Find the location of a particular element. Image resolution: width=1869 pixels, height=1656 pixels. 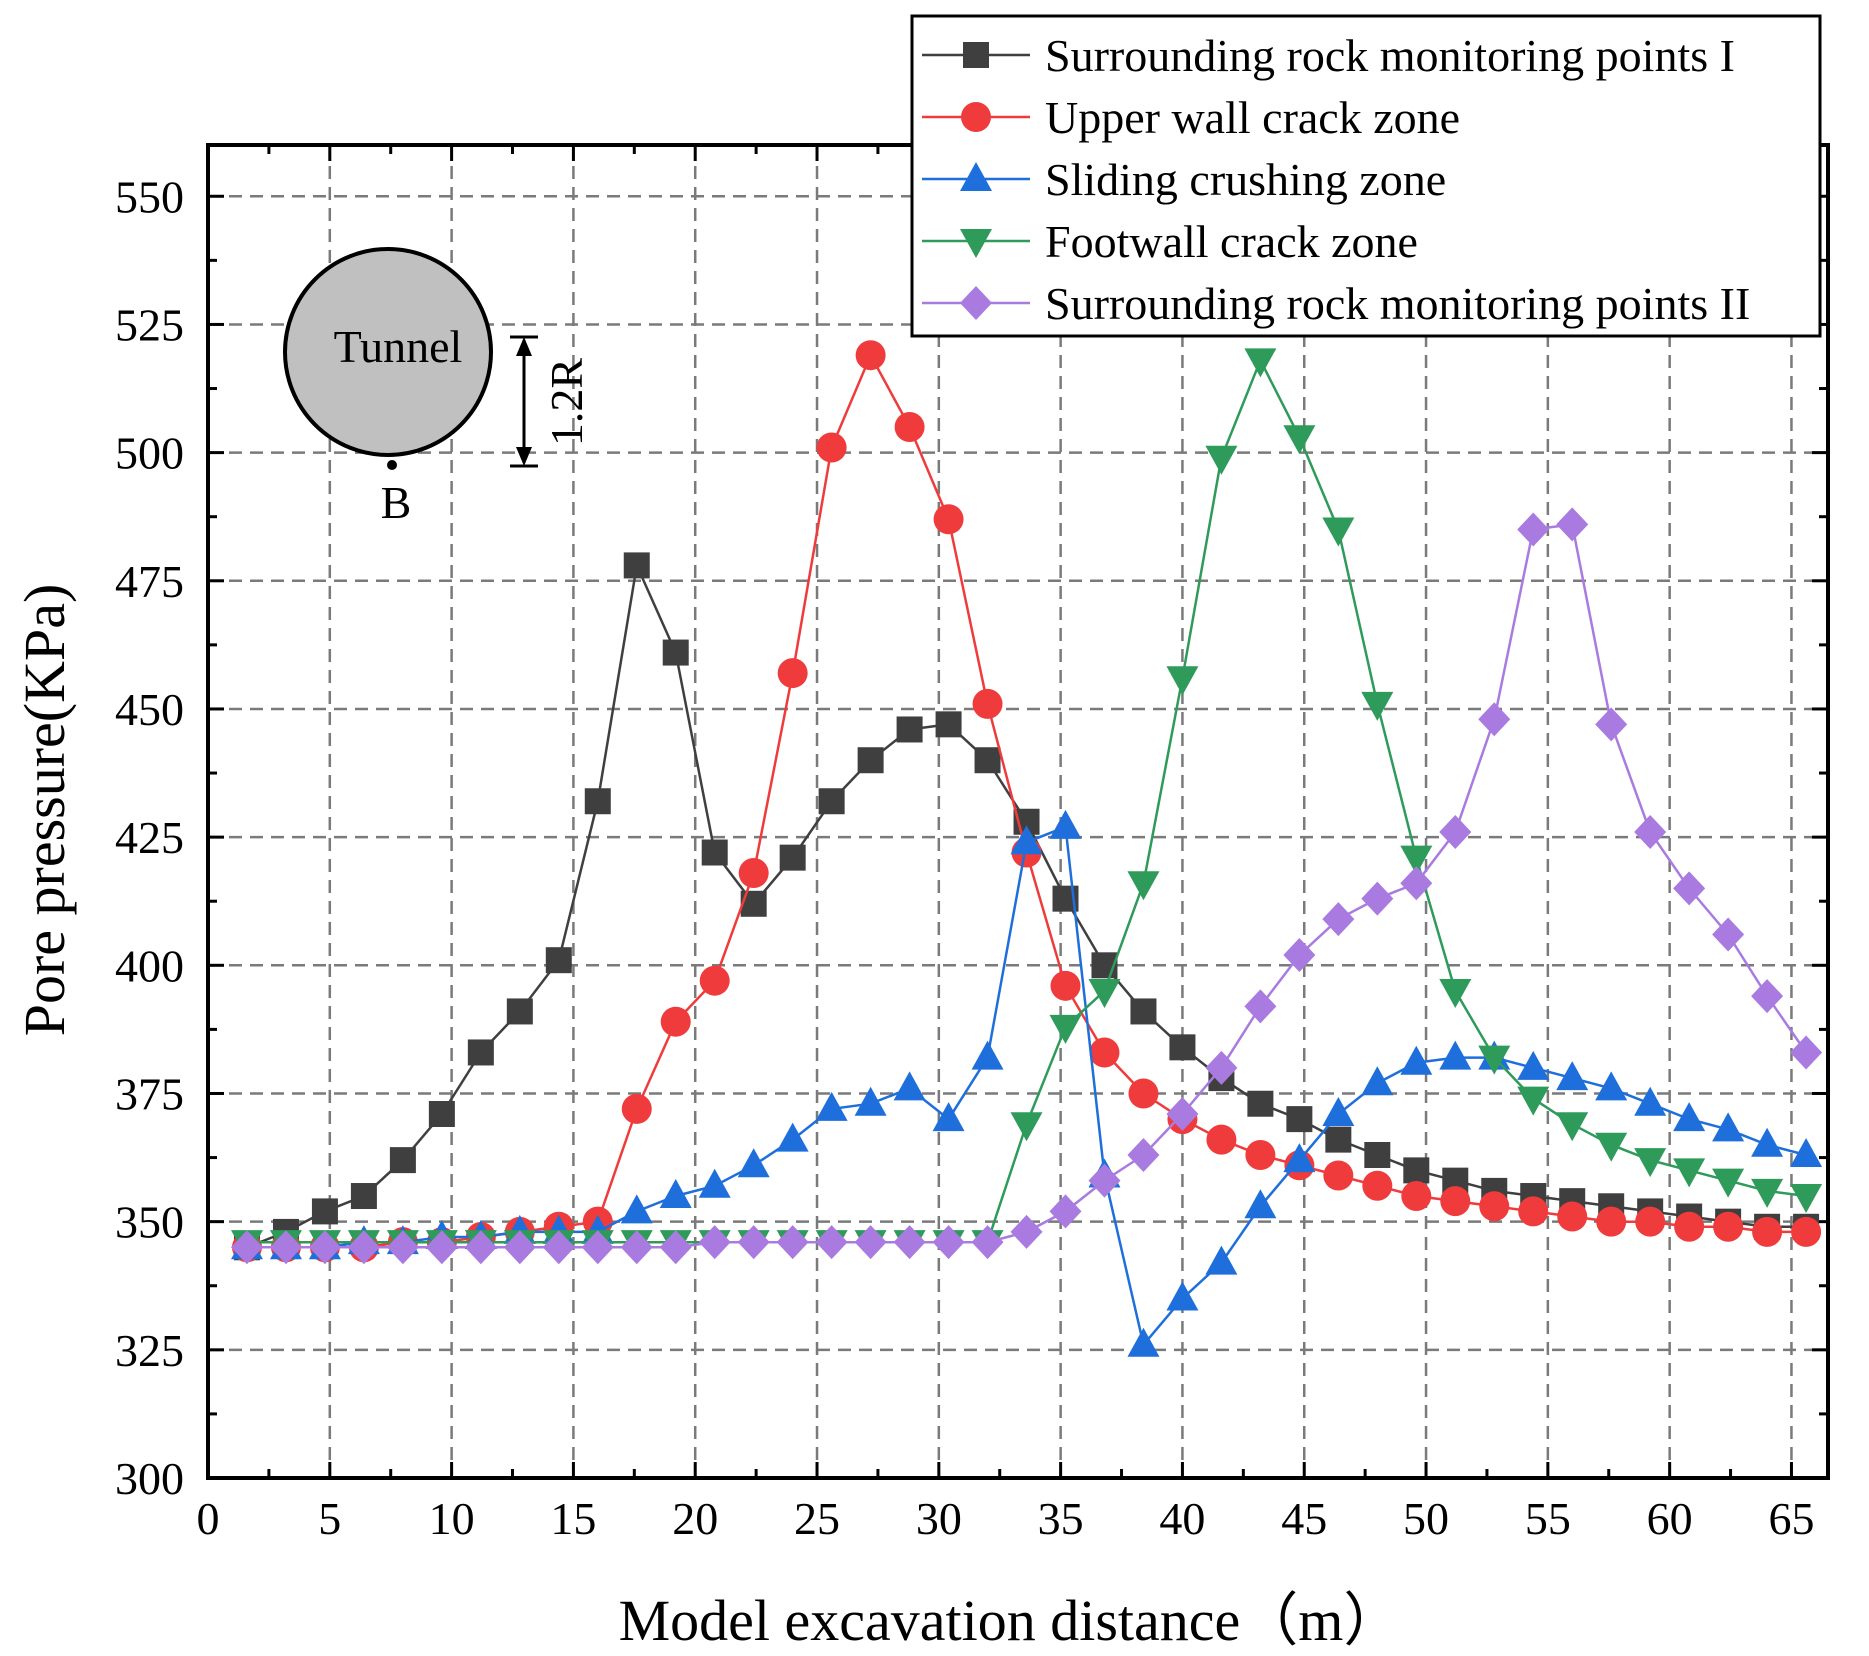

x-tick-label: 20 is located at coordinates (695, 1518).